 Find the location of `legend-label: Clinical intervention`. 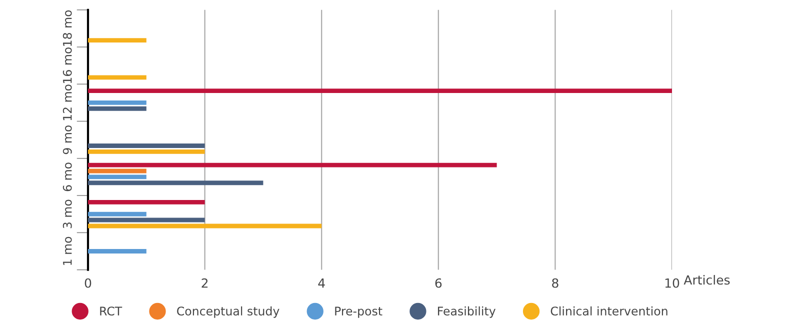

legend-label: Clinical intervention is located at coordinates (609, 311).